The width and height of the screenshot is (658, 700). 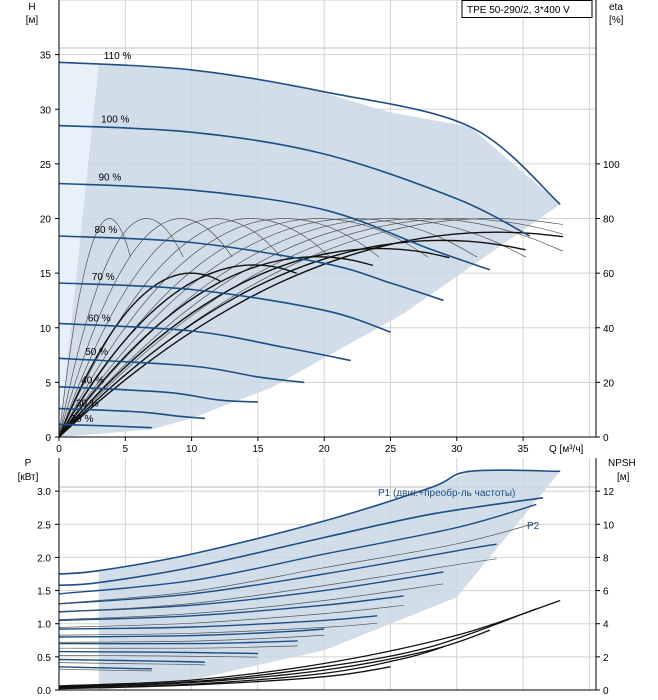 What do you see at coordinates (126, 449) in the screenshot?
I see `q-tick-label: 5` at bounding box center [126, 449].